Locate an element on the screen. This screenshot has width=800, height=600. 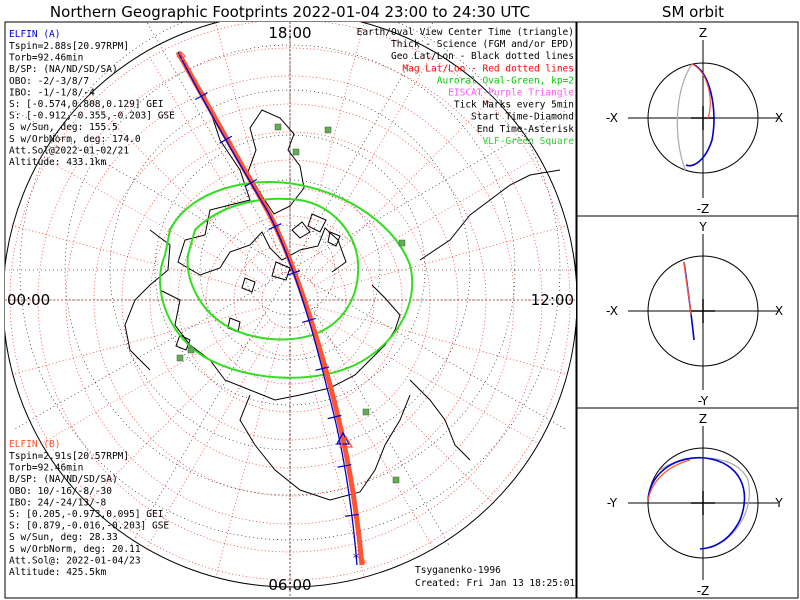
europe-coast is located at coordinates (147, 300).